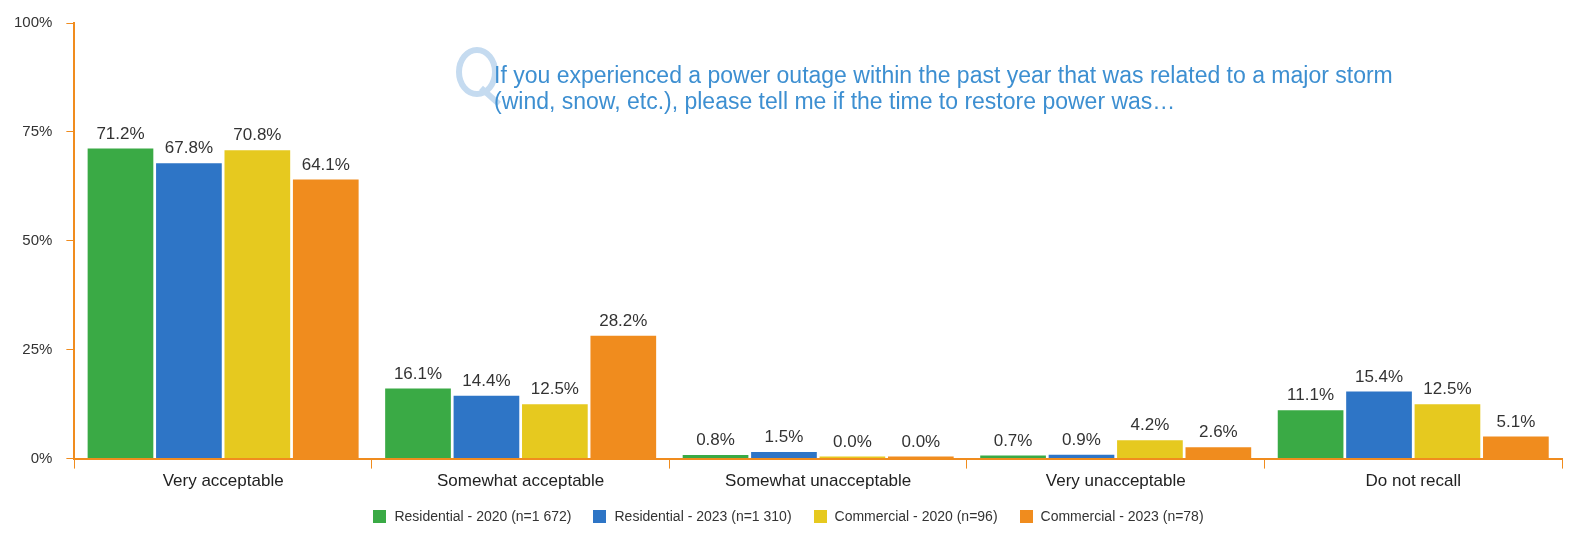  Describe the element at coordinates (1122, 516) in the screenshot. I see `legend-label: Commercial - 2023 (n=78)` at that location.